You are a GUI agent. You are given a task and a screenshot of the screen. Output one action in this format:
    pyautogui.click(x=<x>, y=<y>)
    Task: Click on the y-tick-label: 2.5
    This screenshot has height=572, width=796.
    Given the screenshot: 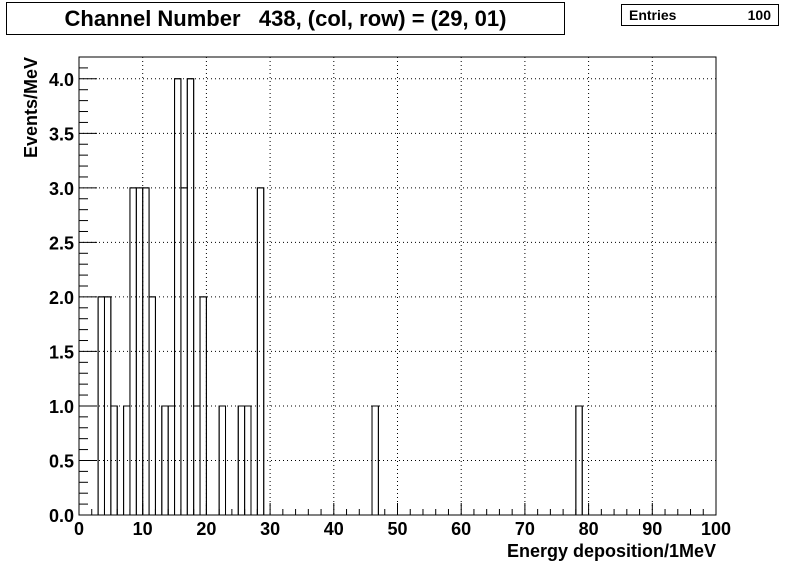 What is the action you would take?
    pyautogui.click(x=61, y=243)
    